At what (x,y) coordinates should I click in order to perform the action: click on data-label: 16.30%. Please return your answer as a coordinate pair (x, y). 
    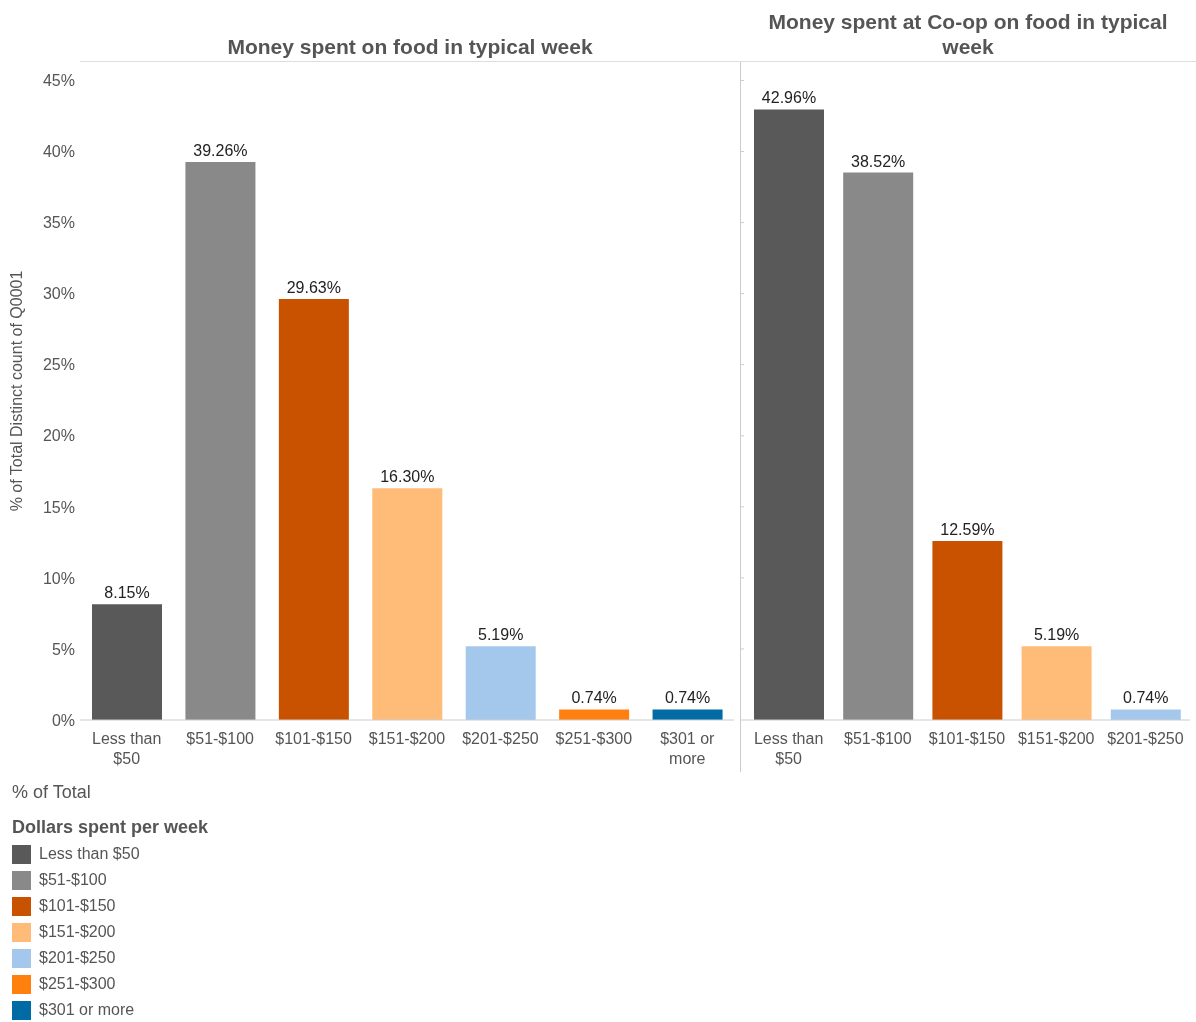
    Looking at the image, I should click on (407, 477).